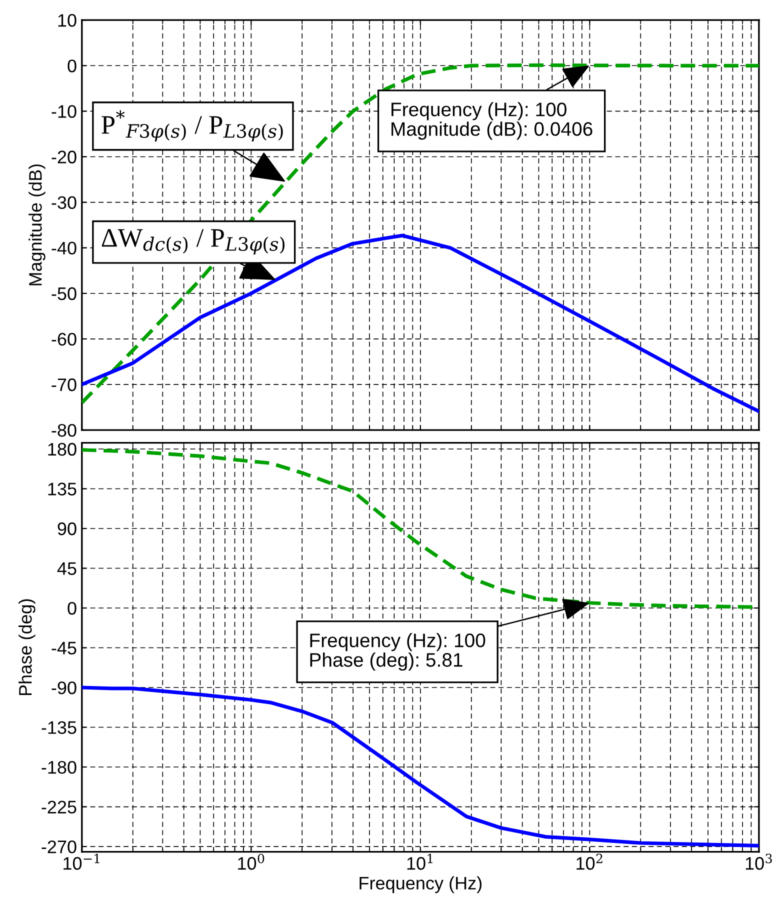 This screenshot has width=780, height=913. Describe the element at coordinates (27, 647) in the screenshot. I see `y-axis-title: Phase (deg)` at that location.